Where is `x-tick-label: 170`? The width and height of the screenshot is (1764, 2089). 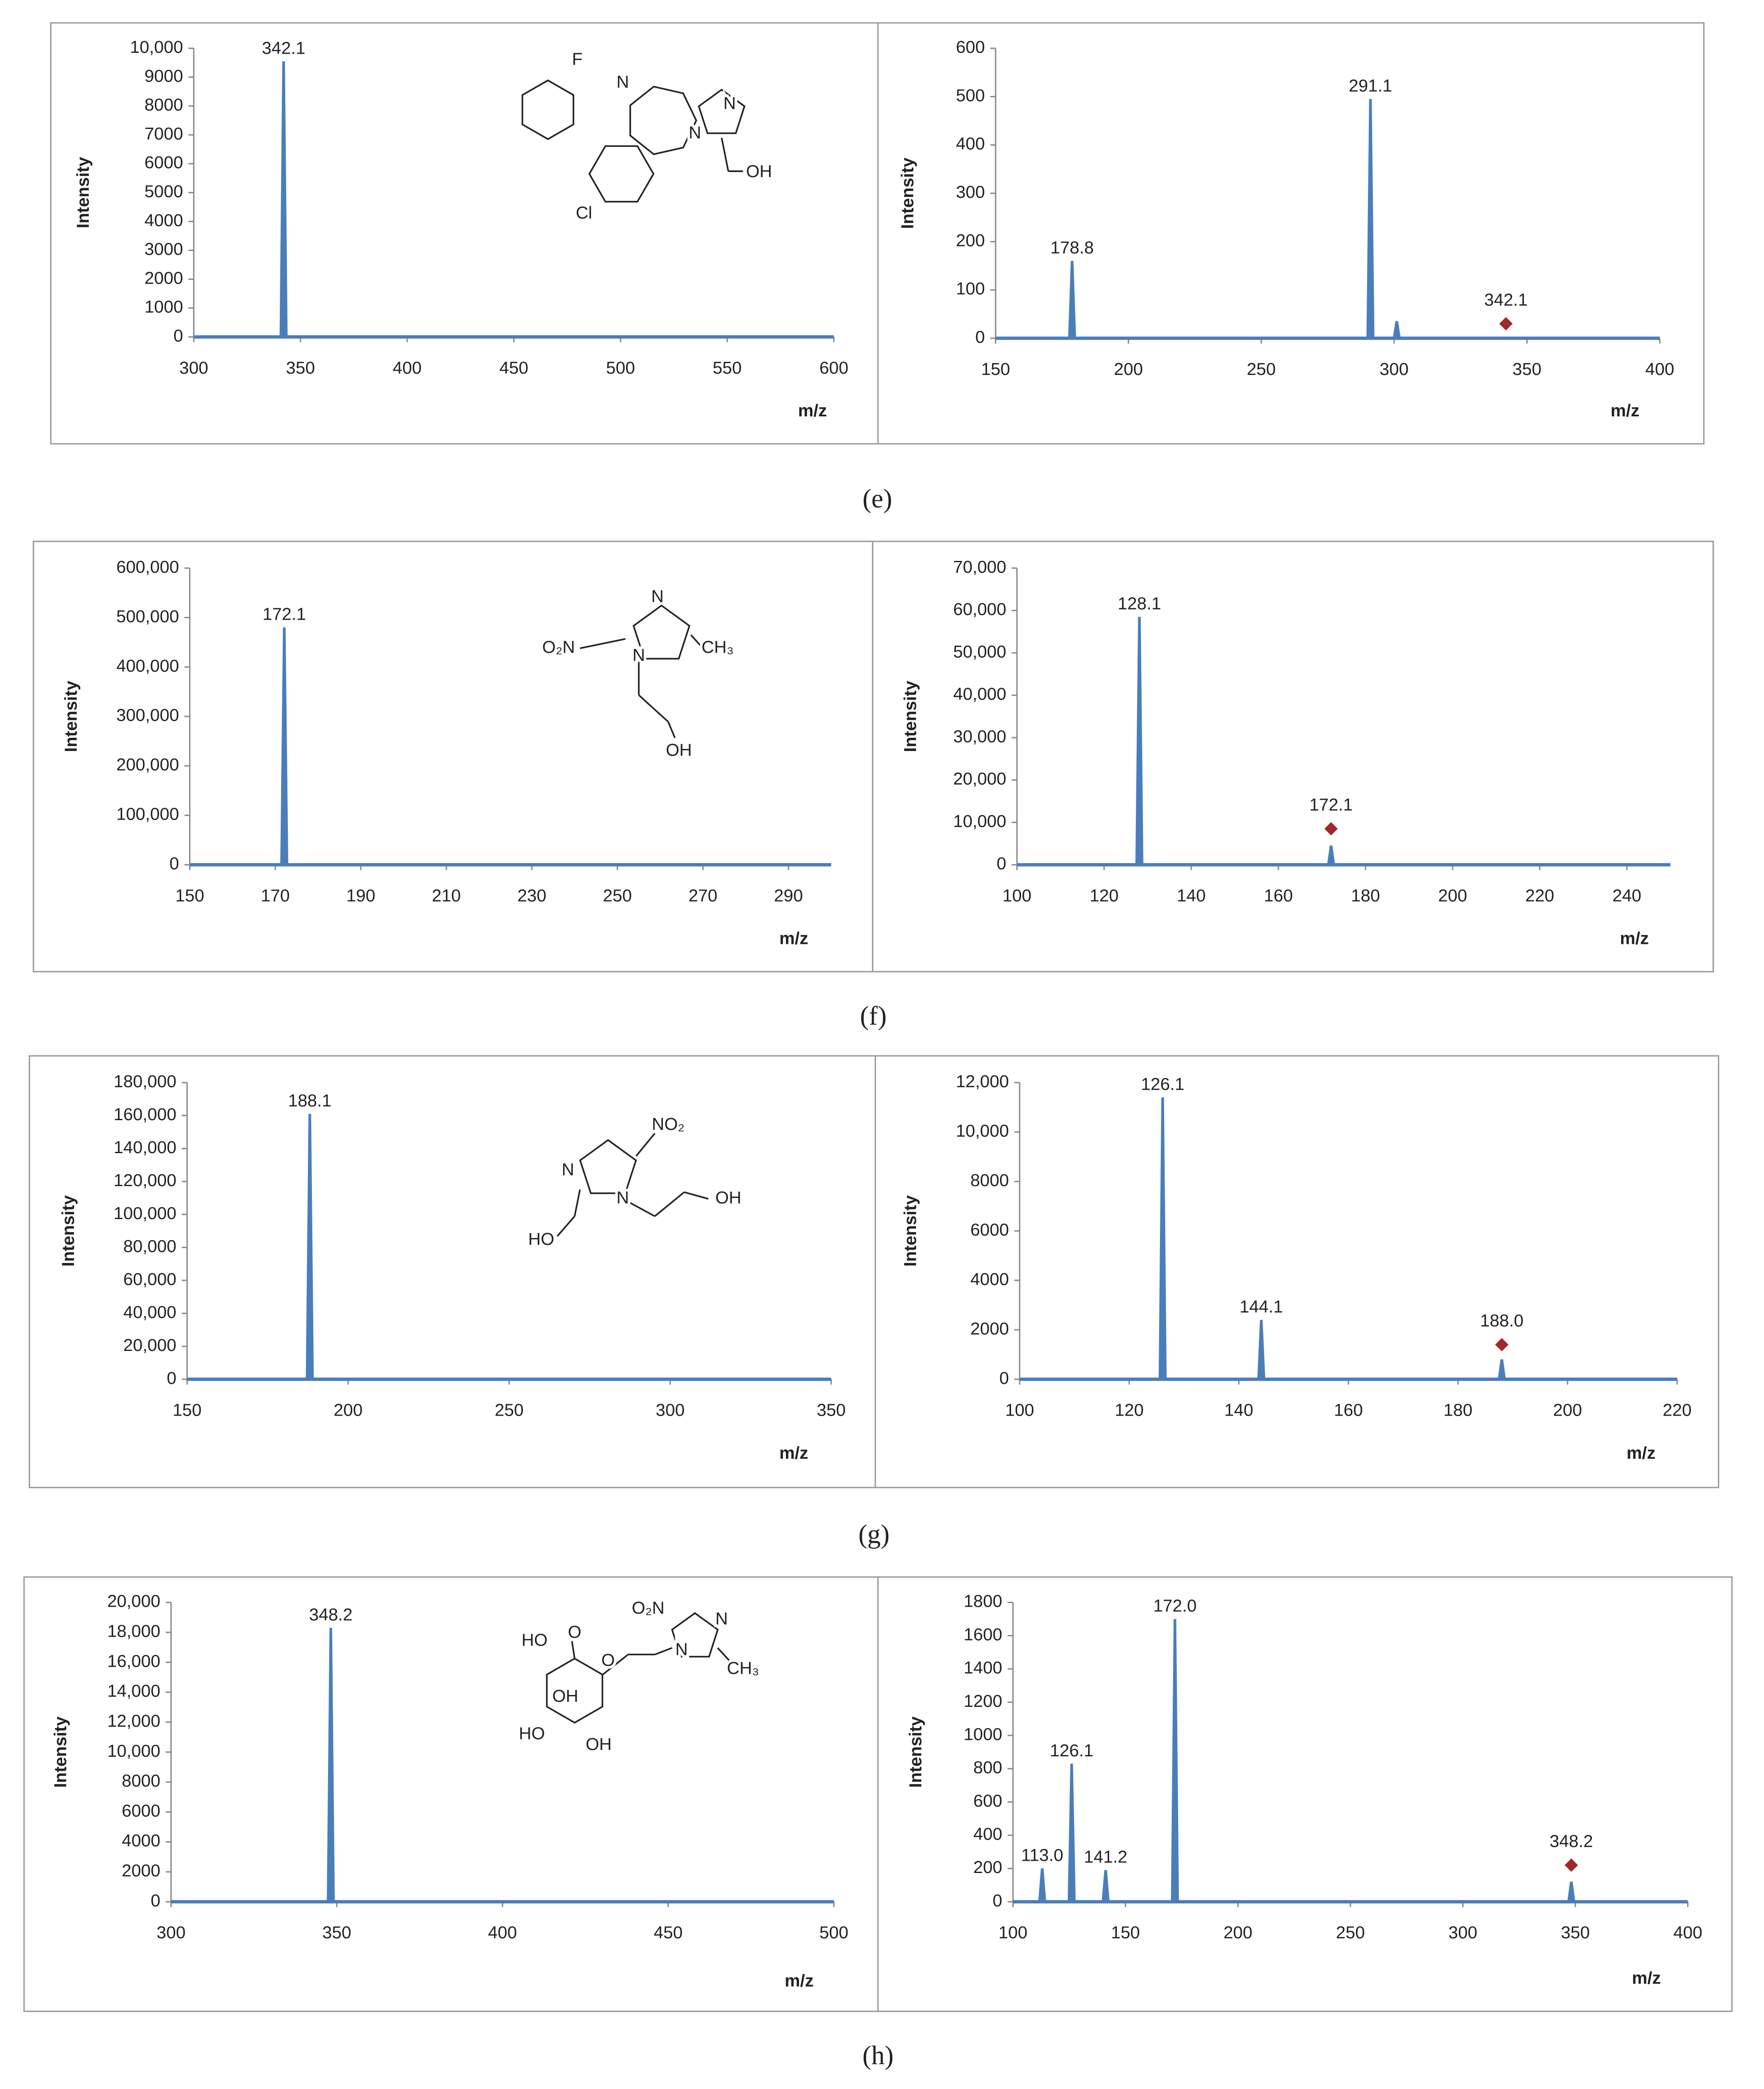
x-tick-label: 170 is located at coordinates (275, 896).